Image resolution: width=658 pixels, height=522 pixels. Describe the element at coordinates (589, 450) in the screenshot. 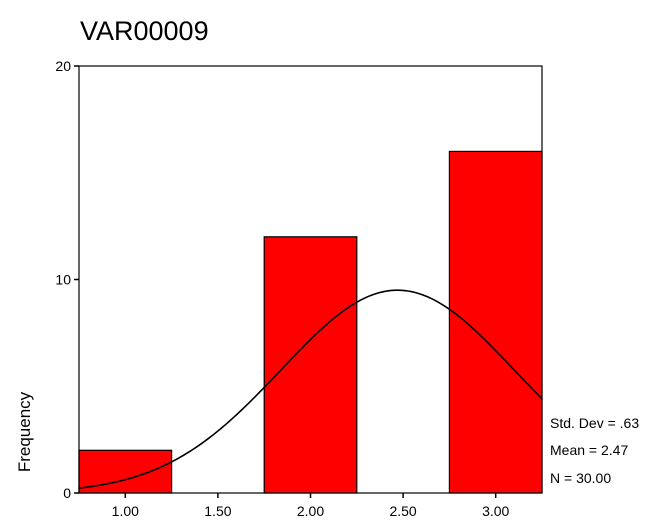

I see `stat-mean: Mean = 2.47` at that location.